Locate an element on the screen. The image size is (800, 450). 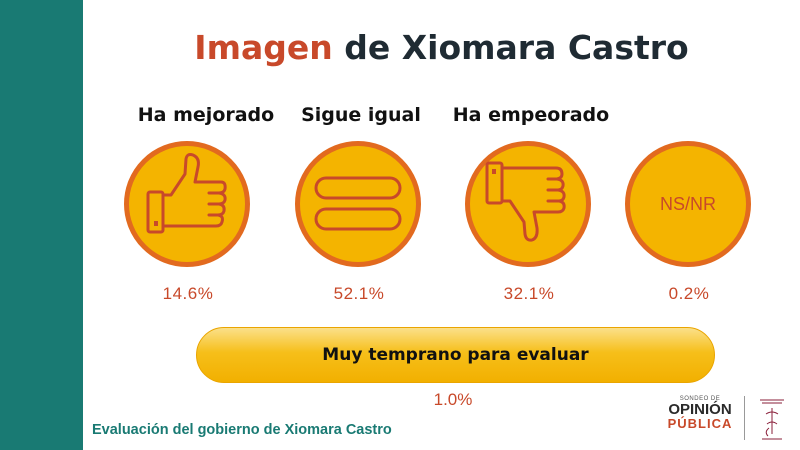
logo-line2: OPINIÓN is located at coordinates (700, 409).